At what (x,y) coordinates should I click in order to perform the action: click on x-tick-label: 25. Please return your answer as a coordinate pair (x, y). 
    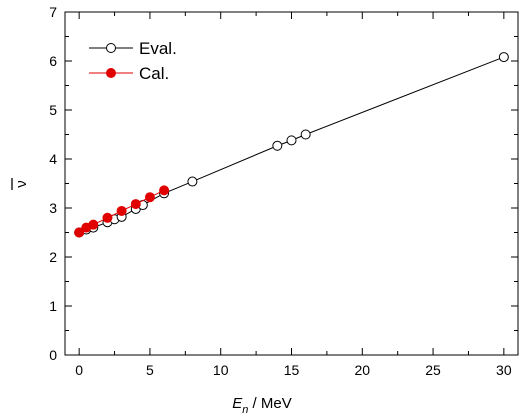
    Looking at the image, I should click on (433, 370).